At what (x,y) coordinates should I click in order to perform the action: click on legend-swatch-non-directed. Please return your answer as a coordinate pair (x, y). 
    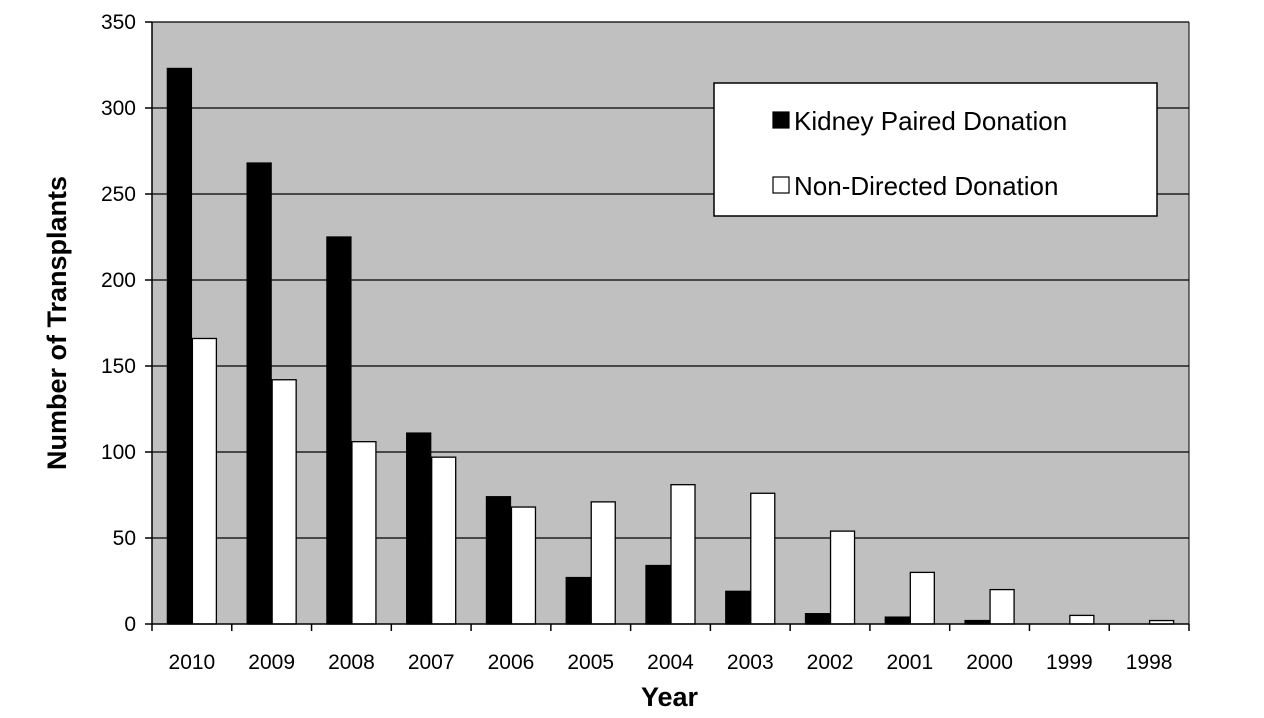
    Looking at the image, I should click on (781, 185).